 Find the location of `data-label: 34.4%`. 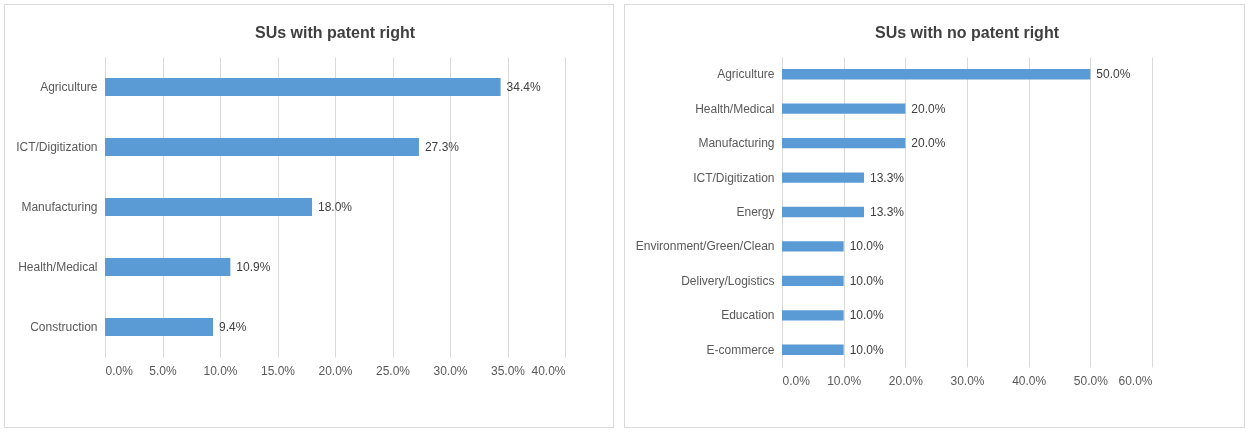

data-label: 34.4% is located at coordinates (523, 87).